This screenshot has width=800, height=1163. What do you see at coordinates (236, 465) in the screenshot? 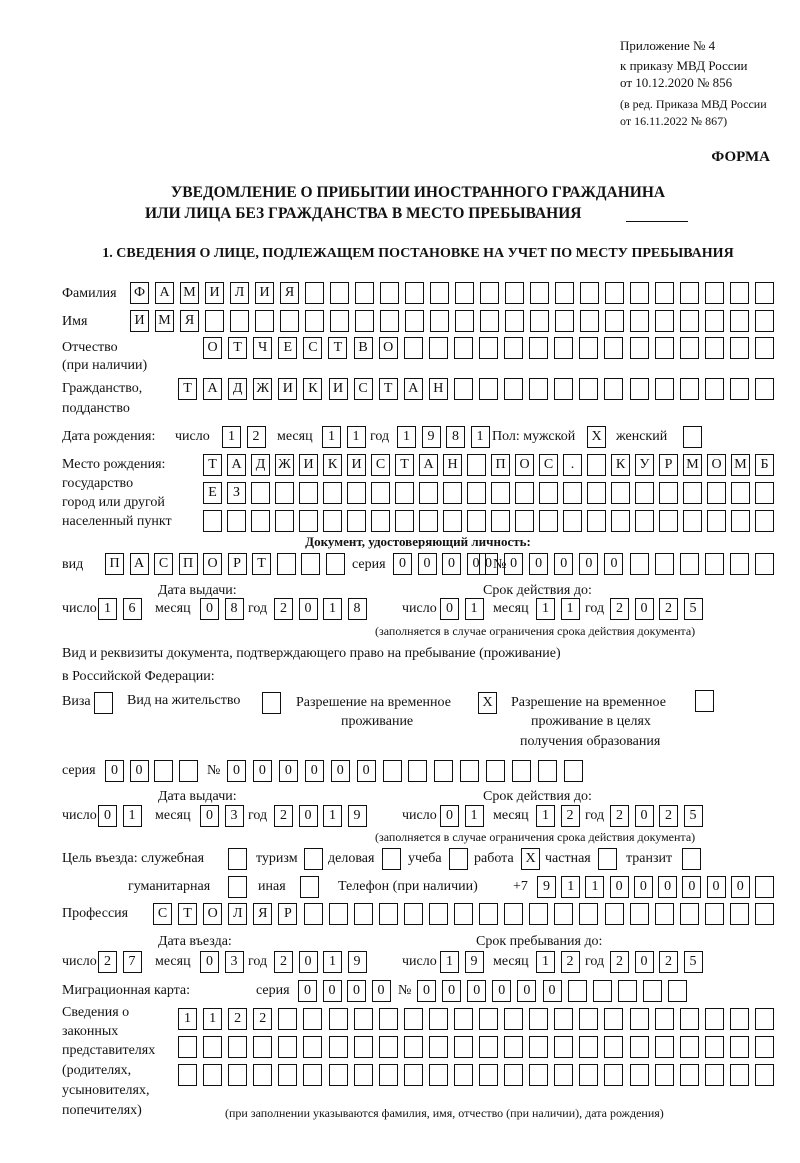
I see `char-box: А` at bounding box center [236, 465].